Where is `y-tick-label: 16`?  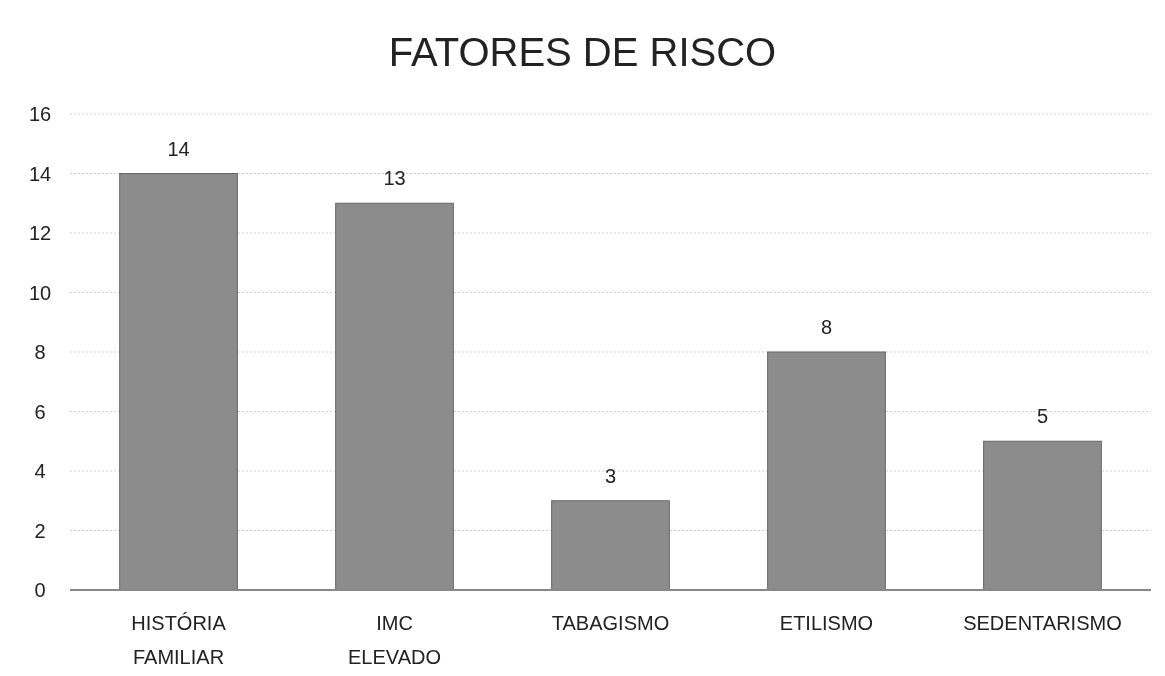
y-tick-label: 16 is located at coordinates (40, 114).